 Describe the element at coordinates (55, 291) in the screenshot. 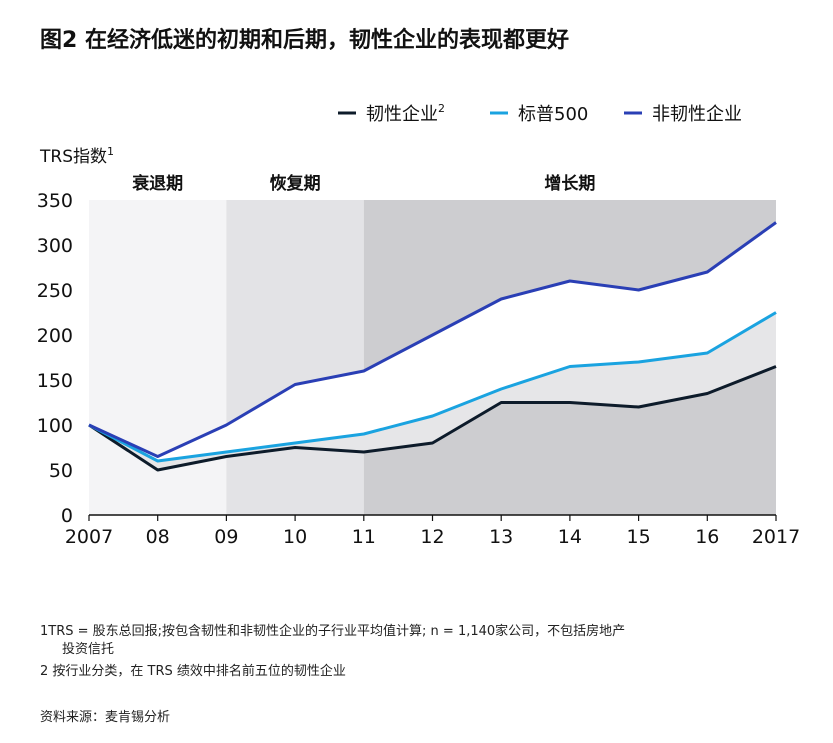

I see `y-tick-label: 250` at that location.